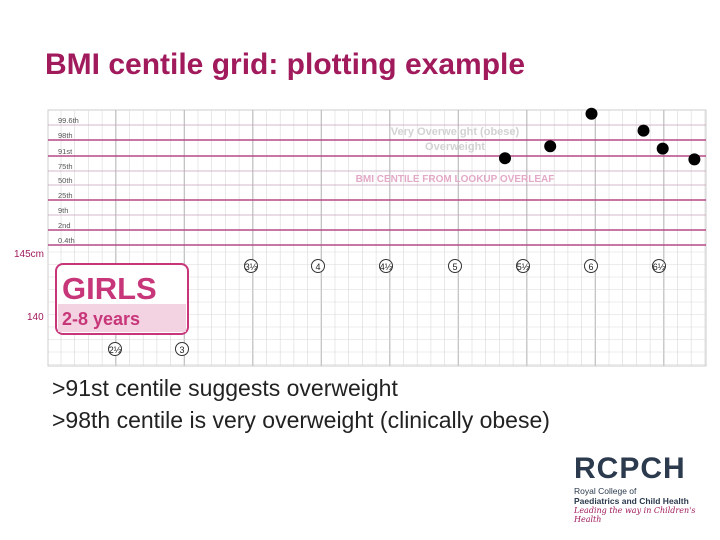 The width and height of the screenshot is (720, 540). I want to click on zone-label-obese: Very Overweight (obese), so click(455, 132).